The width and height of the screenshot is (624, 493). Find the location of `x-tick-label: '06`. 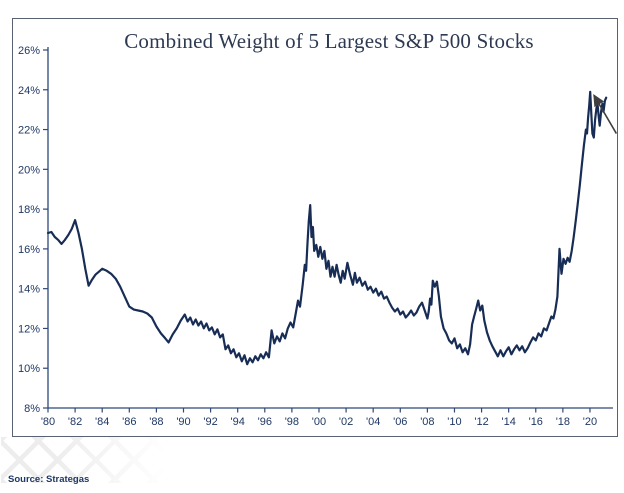

x-tick-label: '06 is located at coordinates (400, 422).